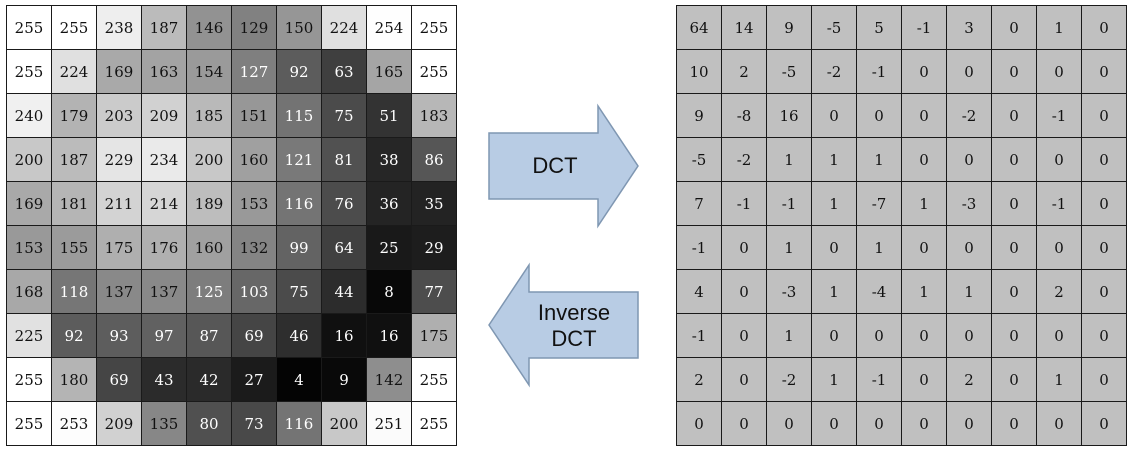 The image size is (1128, 459). Describe the element at coordinates (164, 291) in the screenshot. I see `matrix-cell: 137` at that location.